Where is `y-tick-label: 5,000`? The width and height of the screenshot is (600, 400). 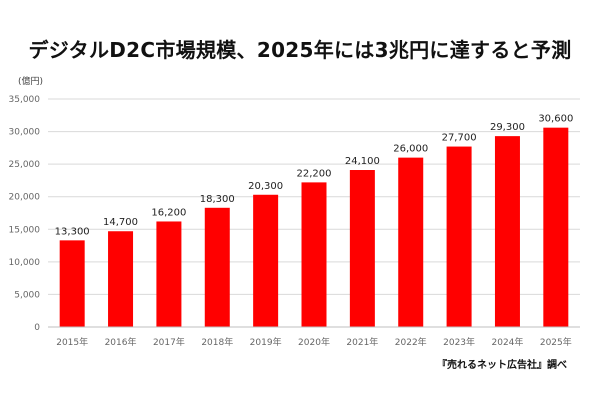
y-tick-label: 5,000 is located at coordinates (27, 295).